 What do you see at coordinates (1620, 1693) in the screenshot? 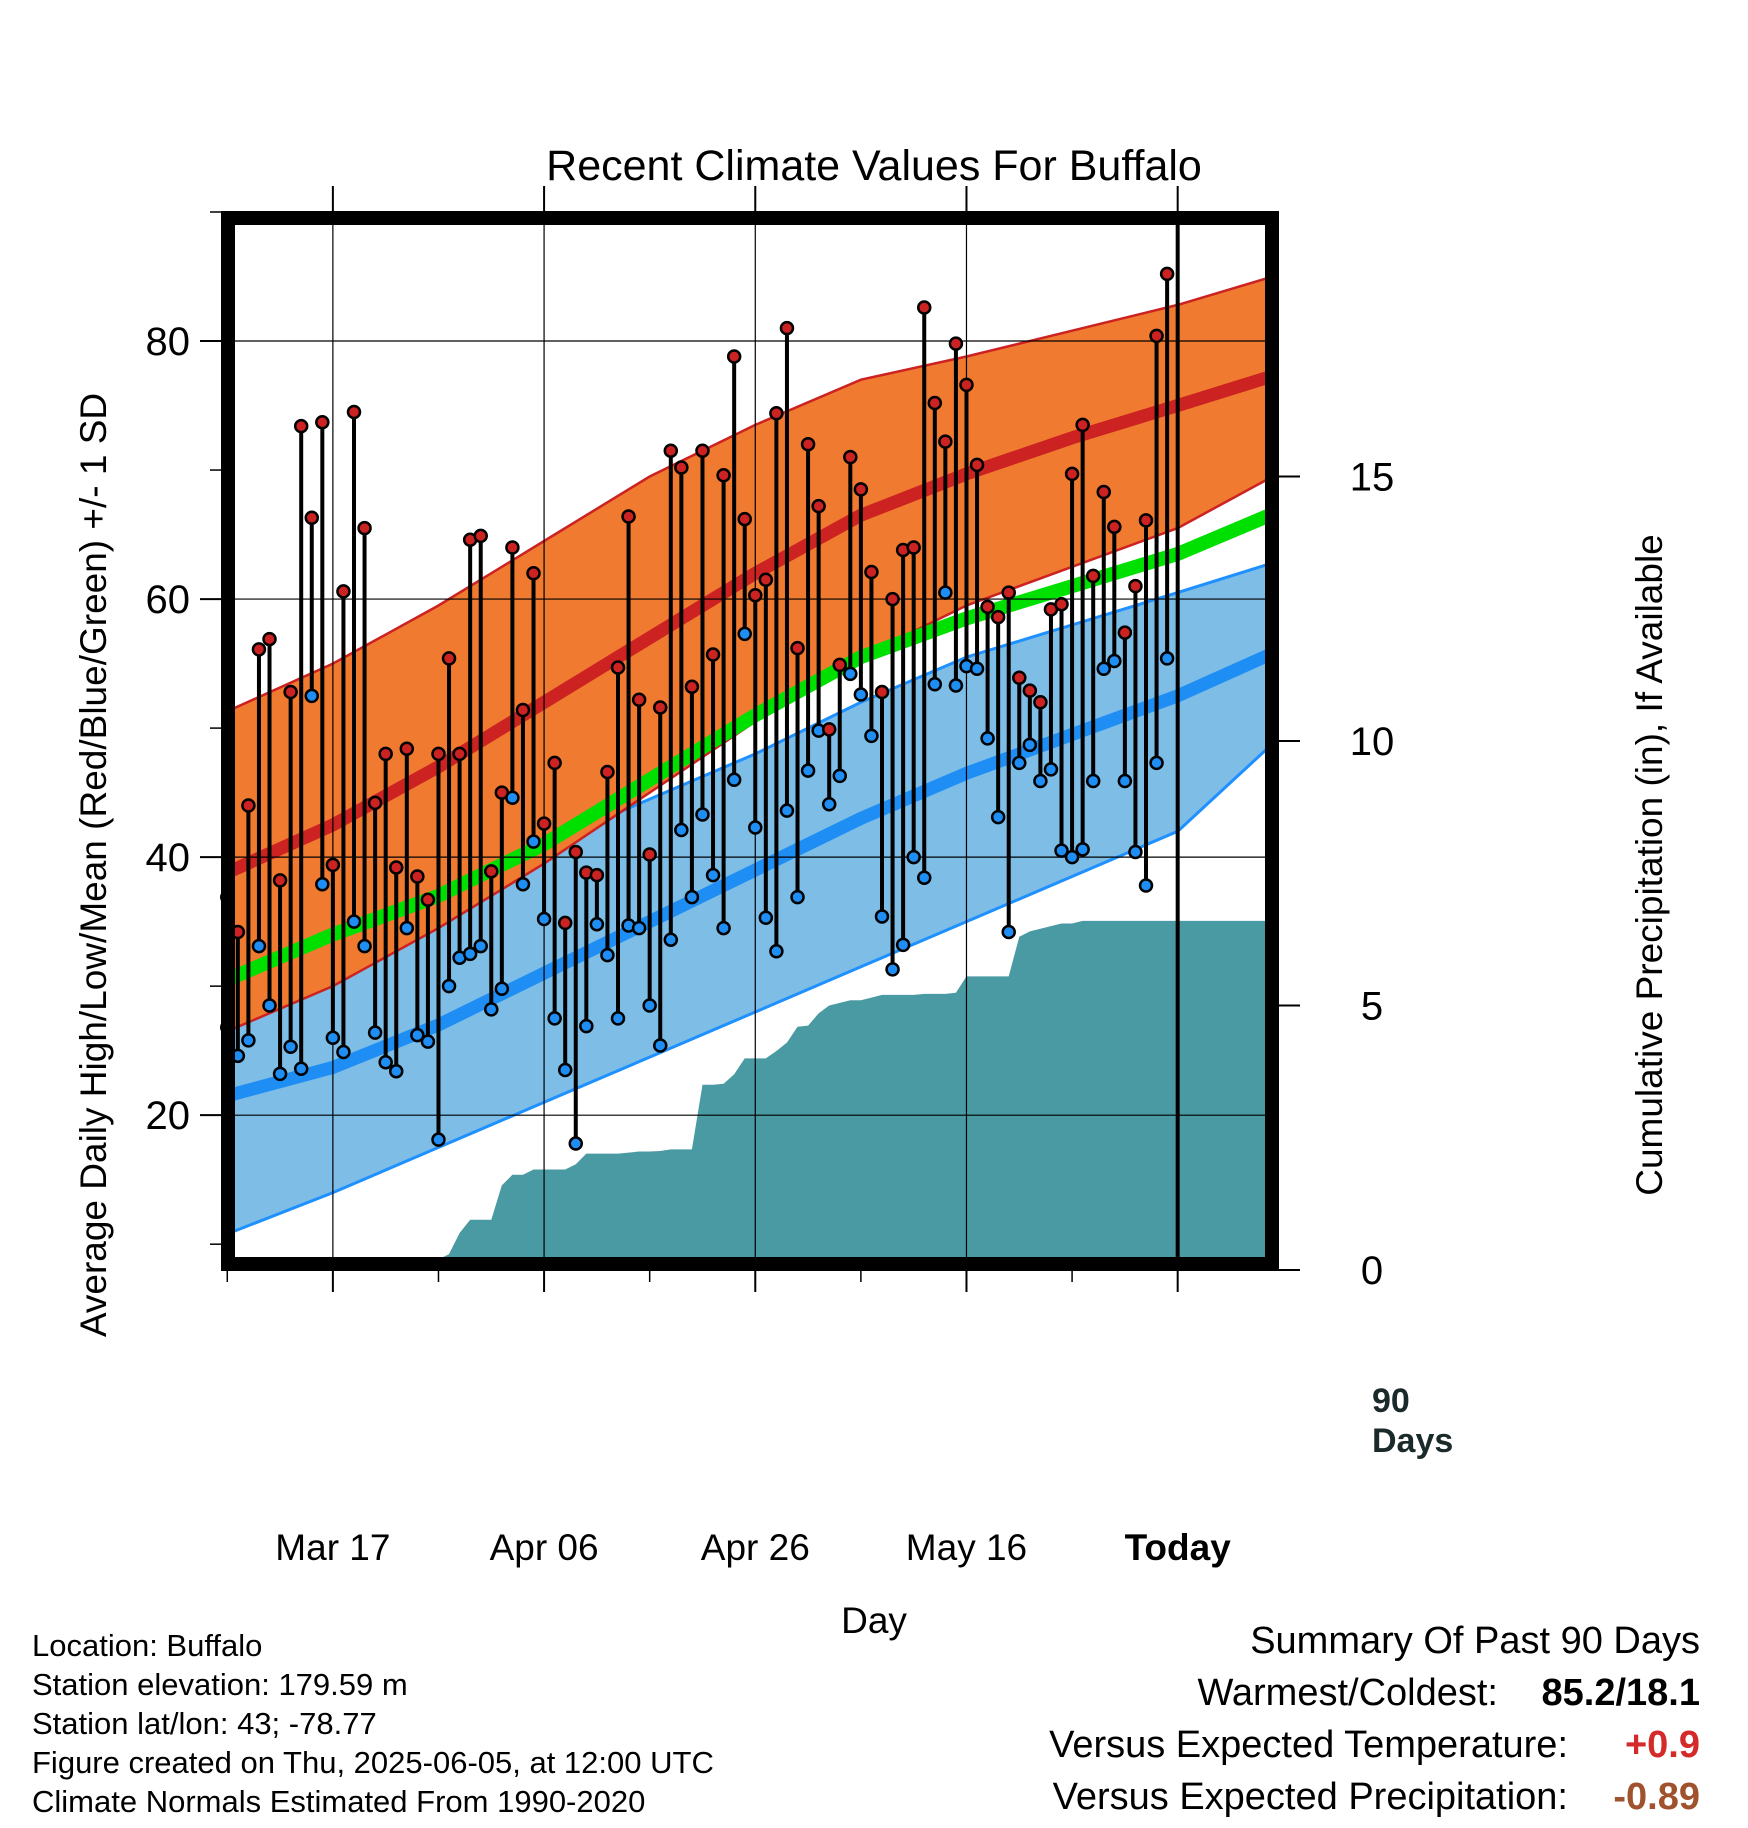
I see `warmest-coldest-value: 85.2/18.1` at bounding box center [1620, 1693].